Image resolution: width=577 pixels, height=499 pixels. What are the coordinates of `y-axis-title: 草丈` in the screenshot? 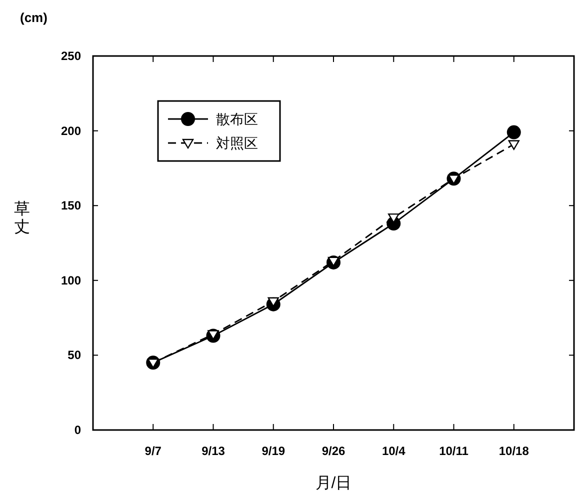 It's located at (22, 218).